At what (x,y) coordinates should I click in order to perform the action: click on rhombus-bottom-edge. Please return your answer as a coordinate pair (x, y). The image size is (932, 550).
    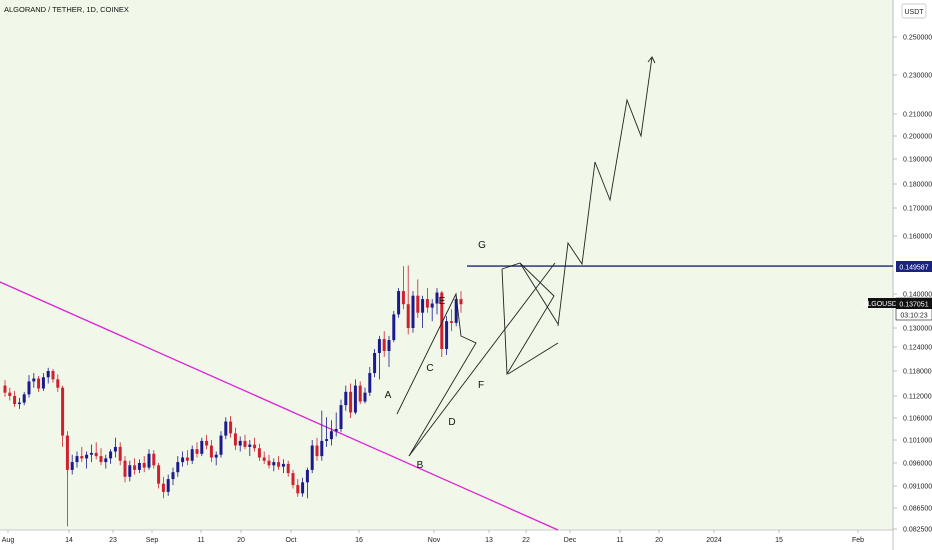
    Looking at the image, I should click on (533, 358).